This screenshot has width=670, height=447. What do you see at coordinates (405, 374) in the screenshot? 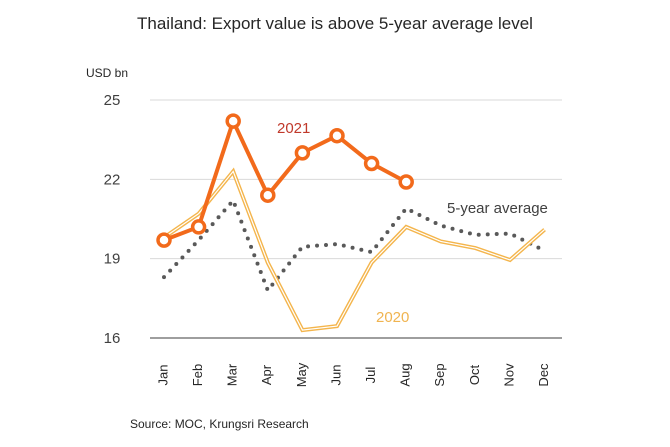
I see `x-tick-label: Aug` at bounding box center [405, 374].